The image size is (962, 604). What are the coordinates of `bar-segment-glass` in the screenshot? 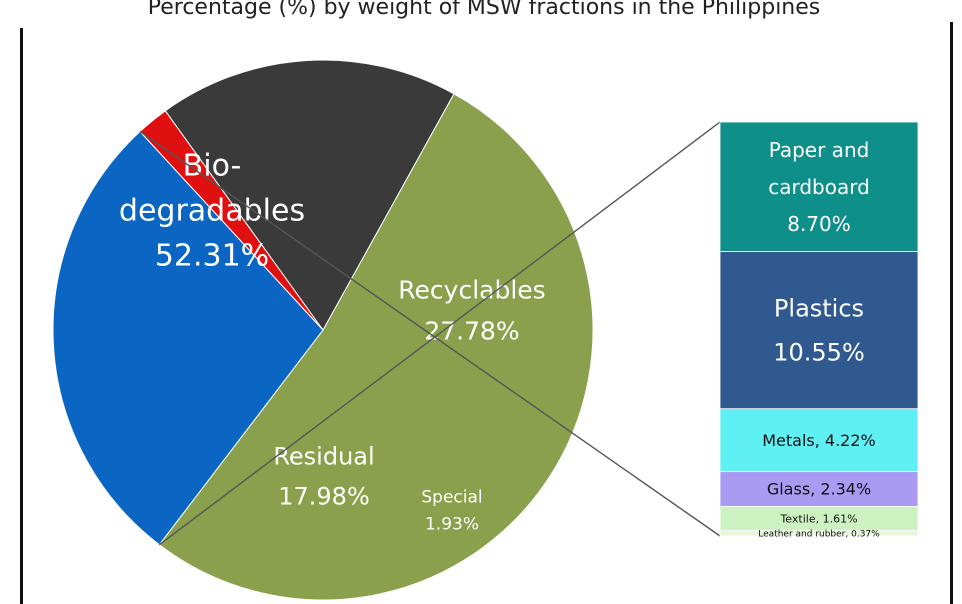 It's located at (819, 489).